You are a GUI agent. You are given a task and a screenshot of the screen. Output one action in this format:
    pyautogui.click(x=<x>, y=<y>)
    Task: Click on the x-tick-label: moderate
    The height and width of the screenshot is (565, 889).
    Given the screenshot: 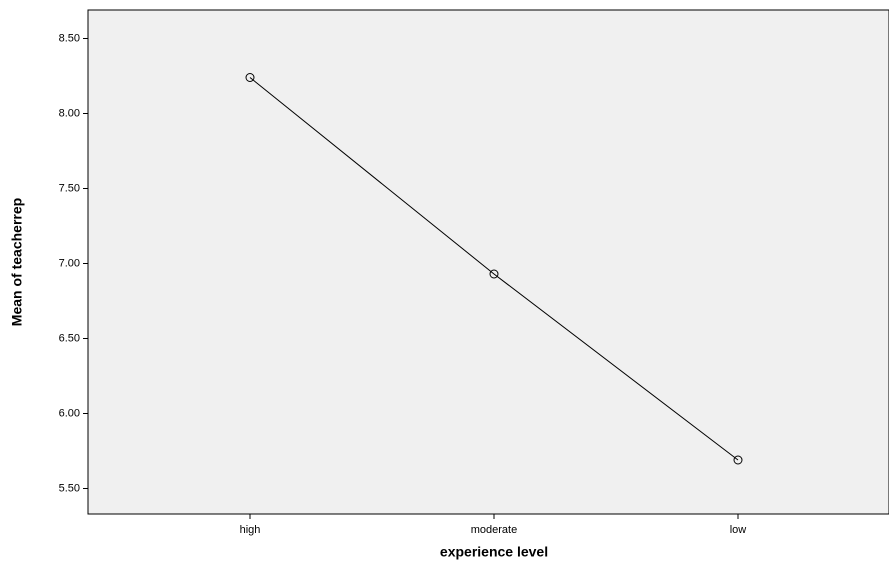 What is the action you would take?
    pyautogui.click(x=494, y=530)
    